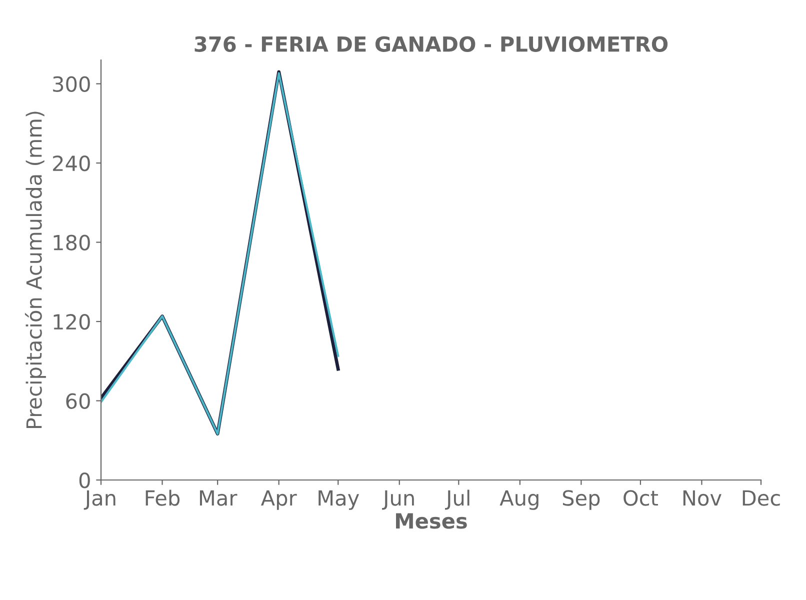  Describe the element at coordinates (339, 500) in the screenshot. I see `x-tick-label: May` at that location.